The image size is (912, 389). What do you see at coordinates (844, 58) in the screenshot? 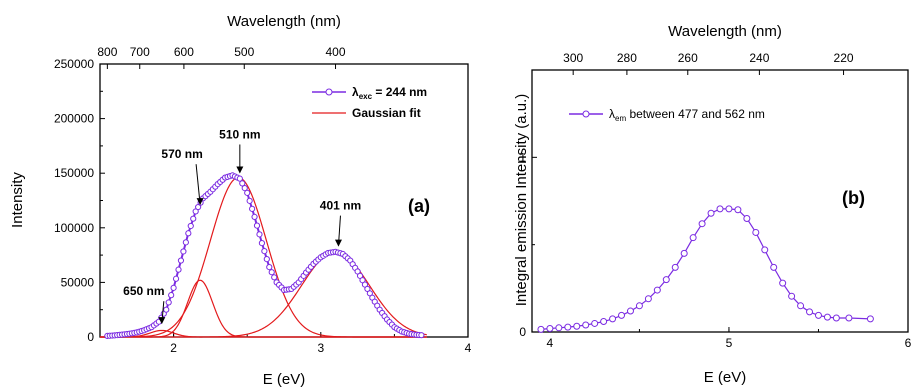
I see `panel-b-top-tick-label: 220` at bounding box center [844, 58].